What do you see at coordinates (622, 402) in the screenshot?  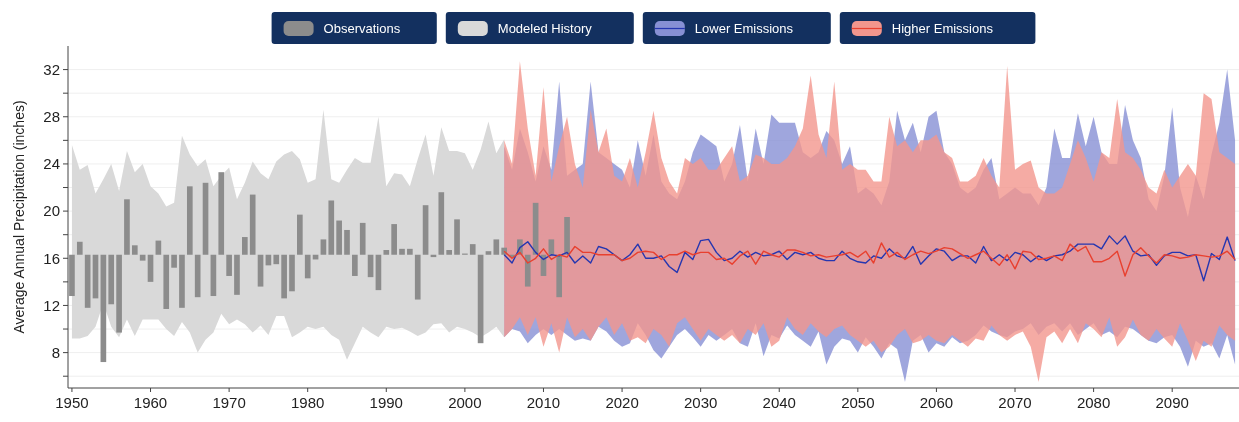 I see `x-tick-label: 2020` at bounding box center [622, 402].